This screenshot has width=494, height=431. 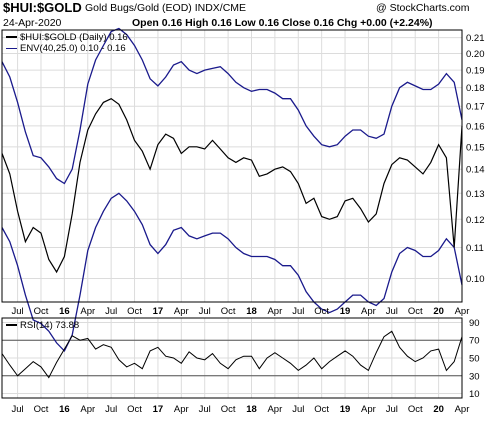 What do you see at coordinates (415, 409) in the screenshot?
I see `rsi-x-tick-17: Oct` at bounding box center [415, 409].